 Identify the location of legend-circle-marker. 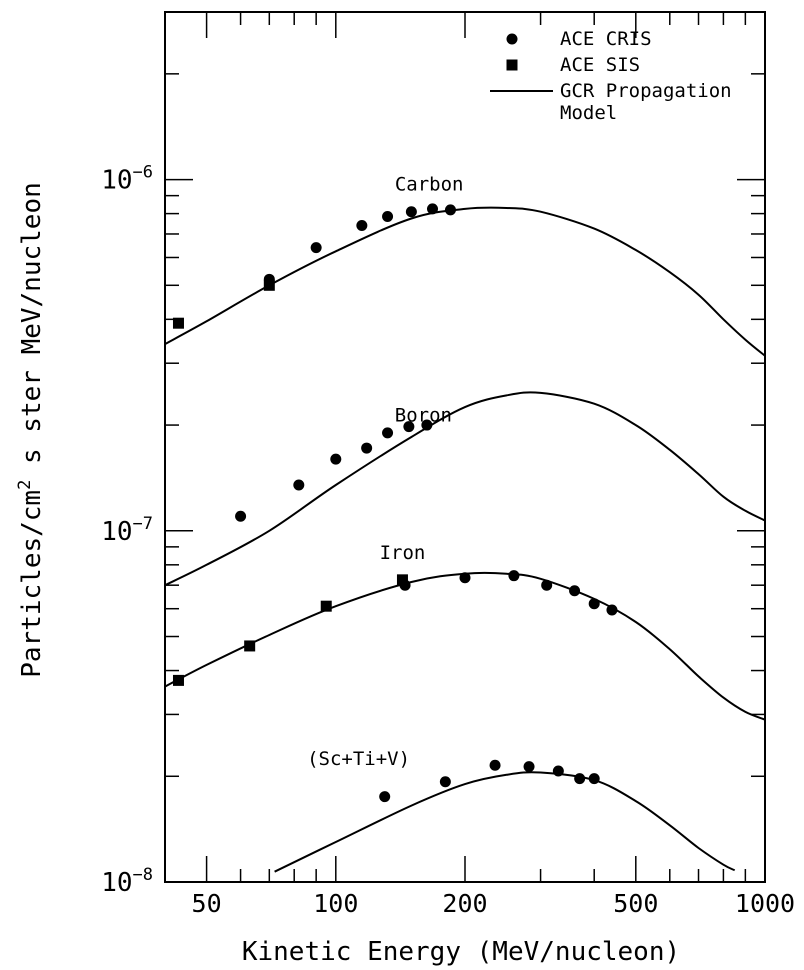
(512, 39).